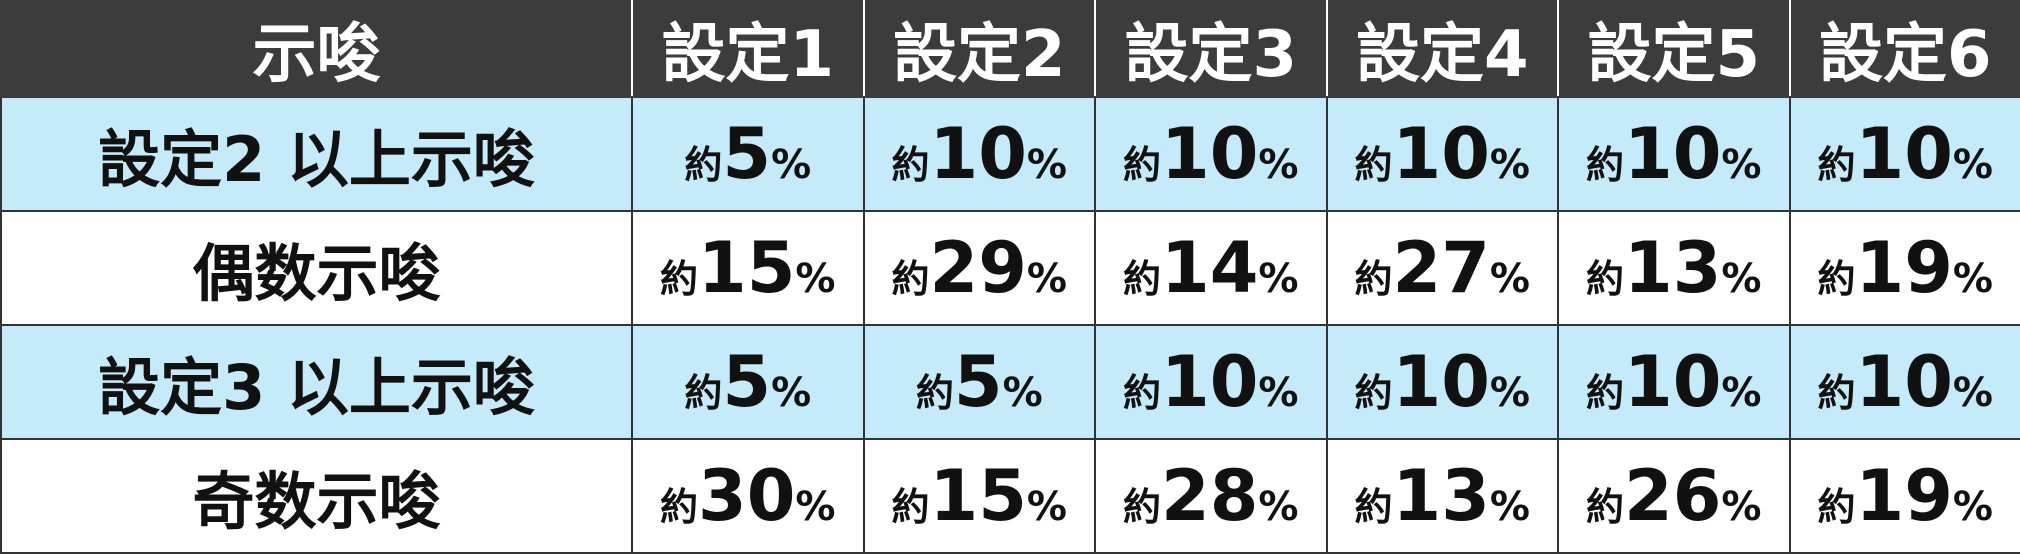 This screenshot has height=554, width=2020. I want to click on probability-cell-setting-3: 約28%, so click(1211, 496).